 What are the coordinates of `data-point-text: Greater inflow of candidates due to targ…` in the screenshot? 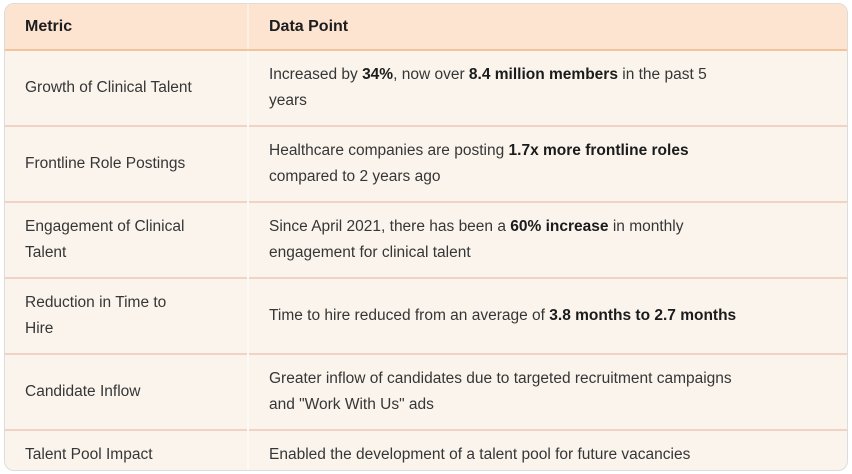 It's located at (500, 391).